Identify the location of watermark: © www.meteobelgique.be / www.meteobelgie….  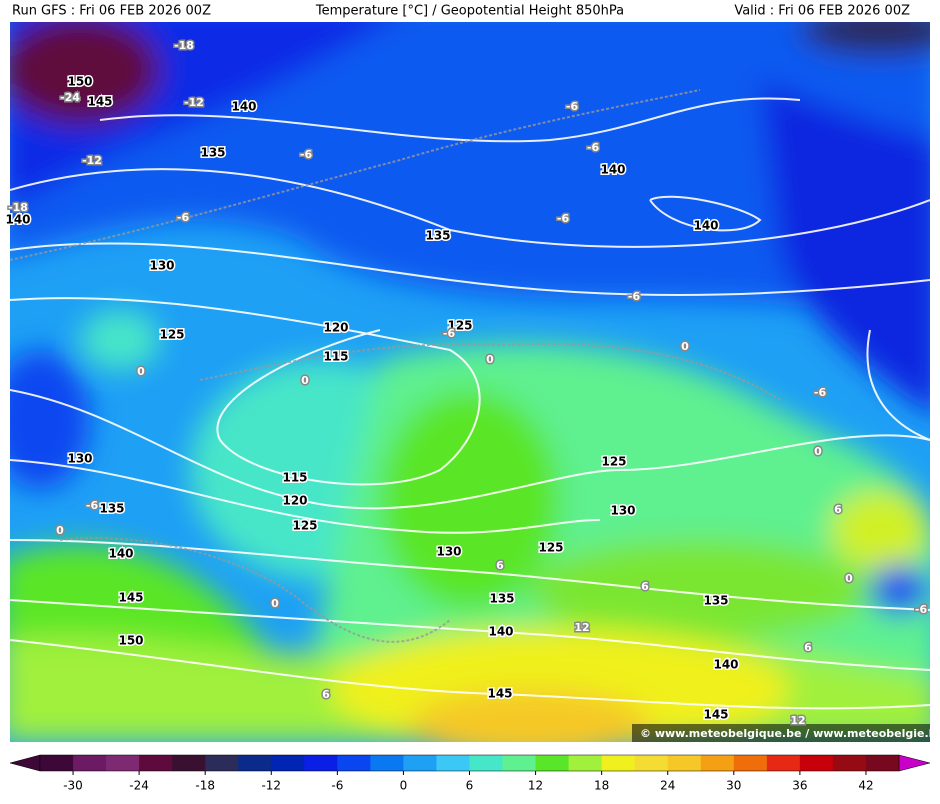
(790, 733).